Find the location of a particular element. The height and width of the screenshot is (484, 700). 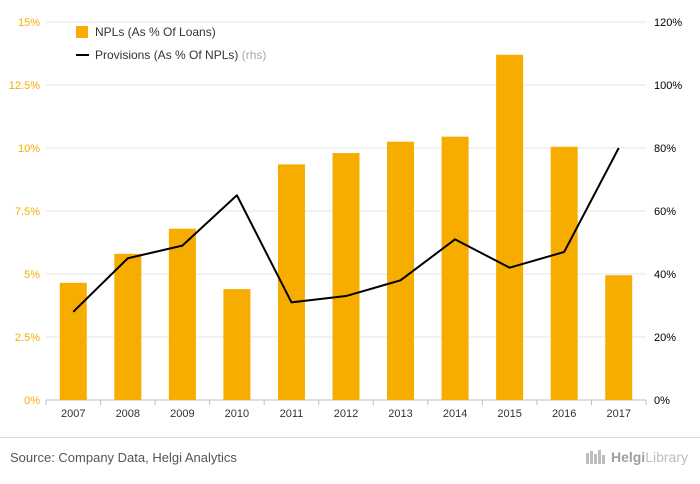

y-right-tick-label: 0% is located at coordinates (662, 401).